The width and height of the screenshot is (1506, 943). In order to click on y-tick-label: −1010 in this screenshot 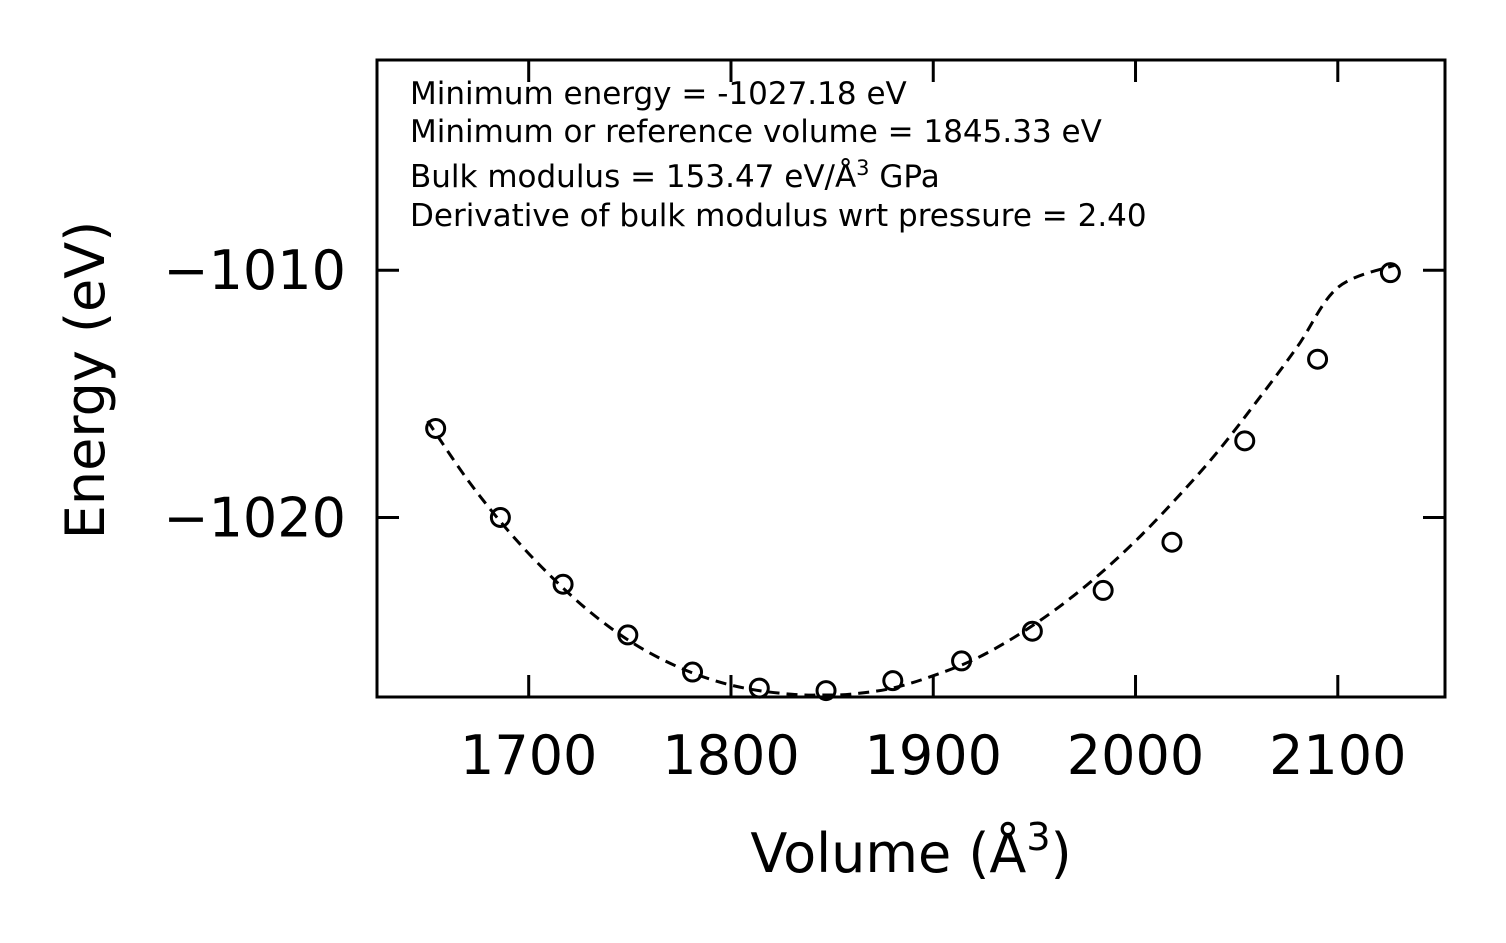, I will do `click(254, 270)`.